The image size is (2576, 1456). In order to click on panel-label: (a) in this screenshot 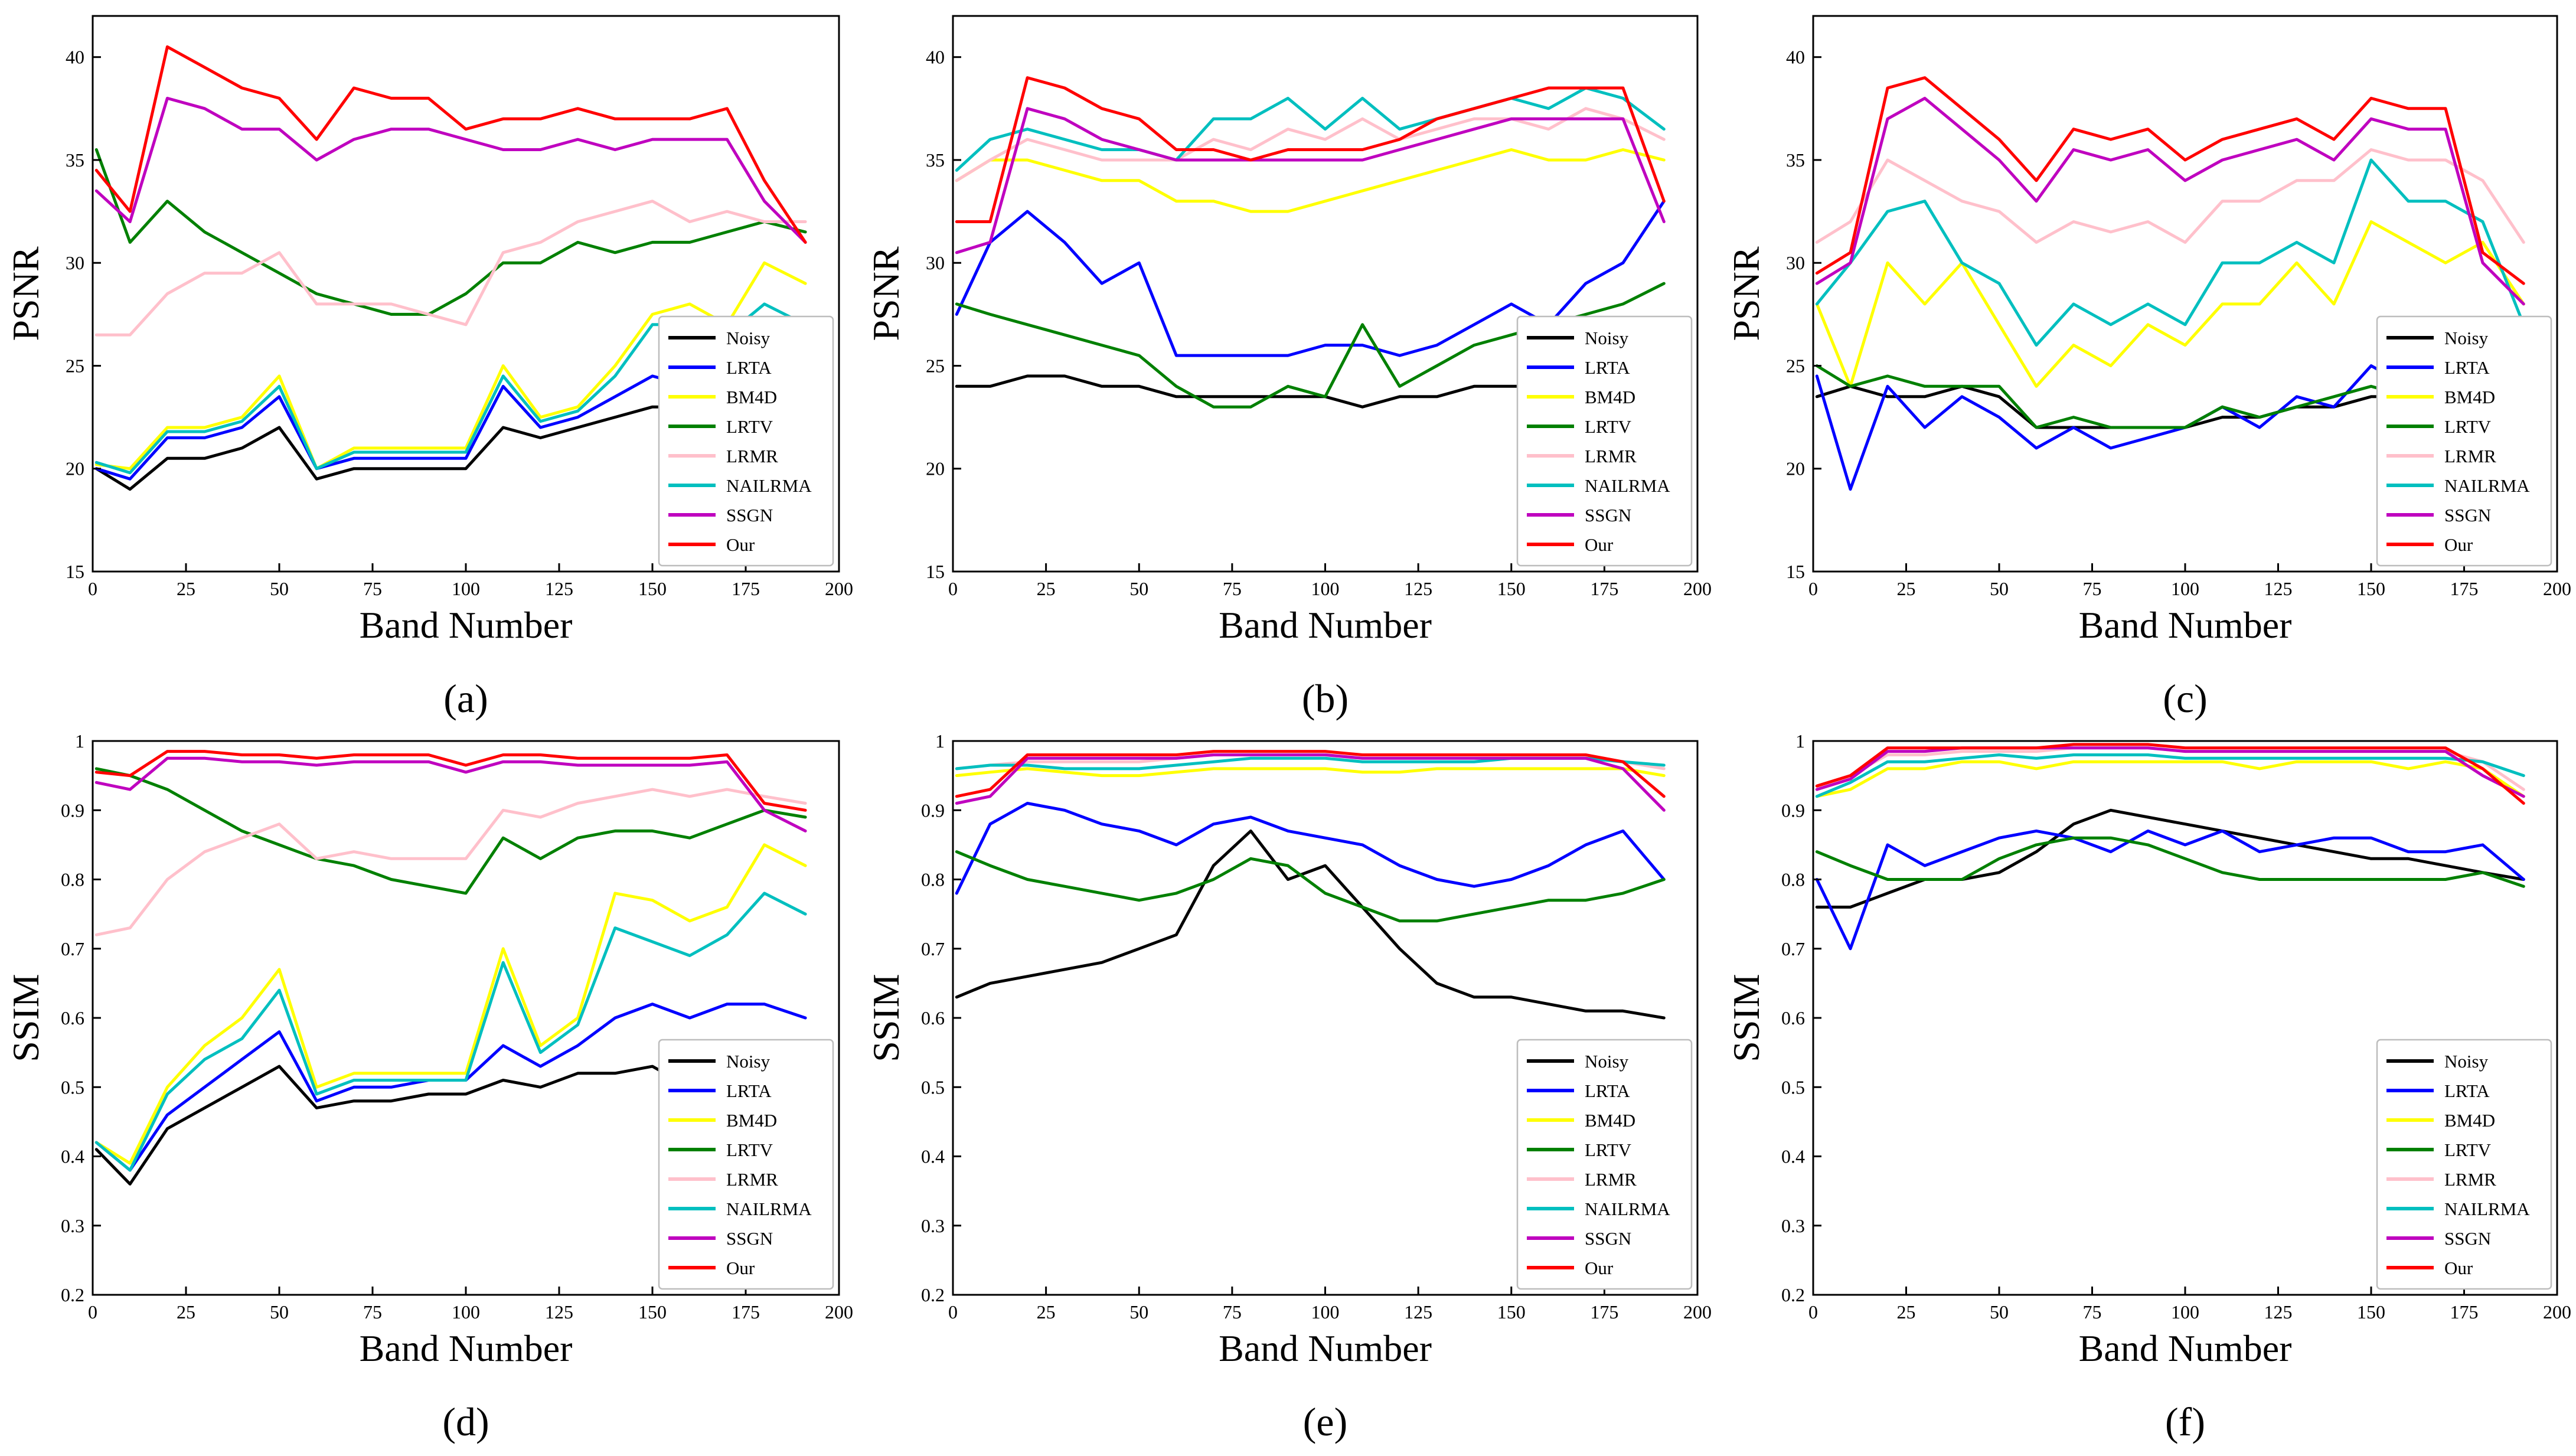, I will do `click(465, 698)`.